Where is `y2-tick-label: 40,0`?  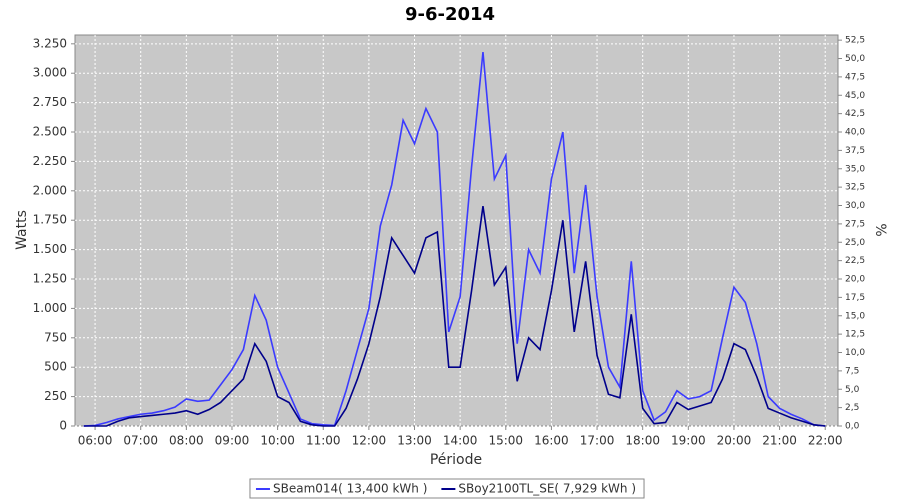 y2-tick-label: 40,0 is located at coordinates (855, 133).